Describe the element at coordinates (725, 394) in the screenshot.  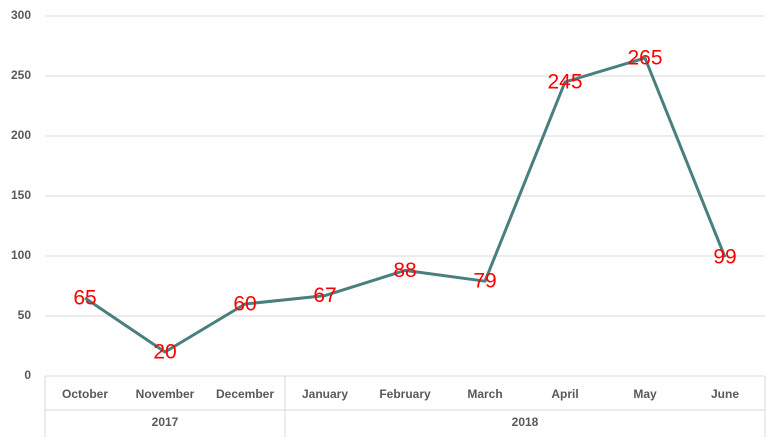
I see `x-tick-label: June` at that location.